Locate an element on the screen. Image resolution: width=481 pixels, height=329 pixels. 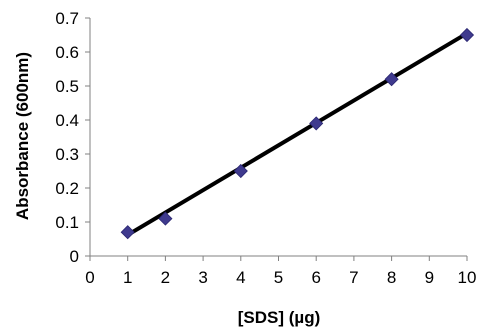
y-tick-label: 0.3 is located at coordinates (67, 154).